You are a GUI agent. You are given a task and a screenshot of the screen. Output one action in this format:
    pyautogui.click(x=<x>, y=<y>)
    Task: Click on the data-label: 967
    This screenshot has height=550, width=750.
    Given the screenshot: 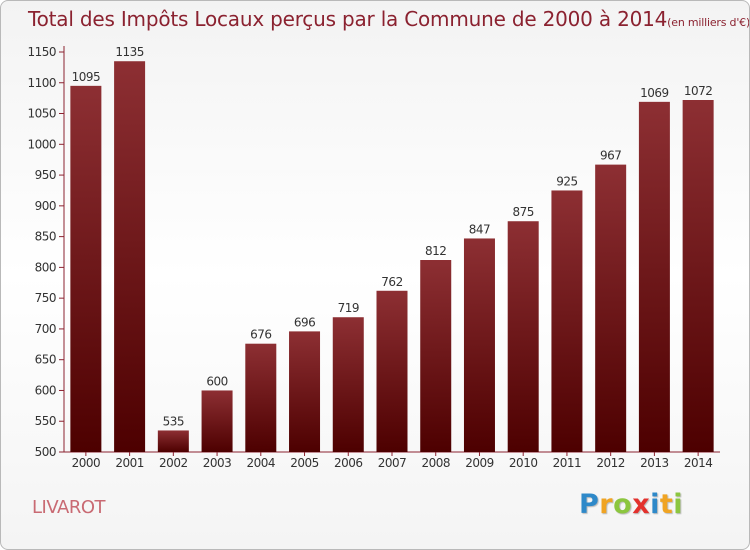 What is the action you would take?
    pyautogui.click(x=610, y=156)
    